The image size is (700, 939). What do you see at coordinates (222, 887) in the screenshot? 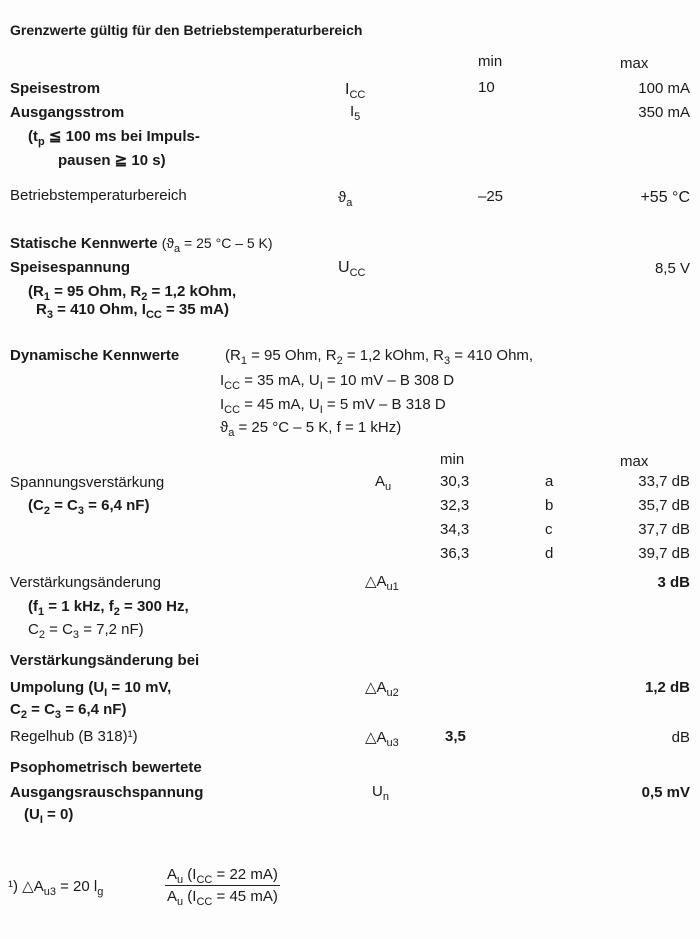
I see `footnote-fraction: Au (ICC = 22 mA) Au (ICC = 45 mA)` at bounding box center [222, 887].